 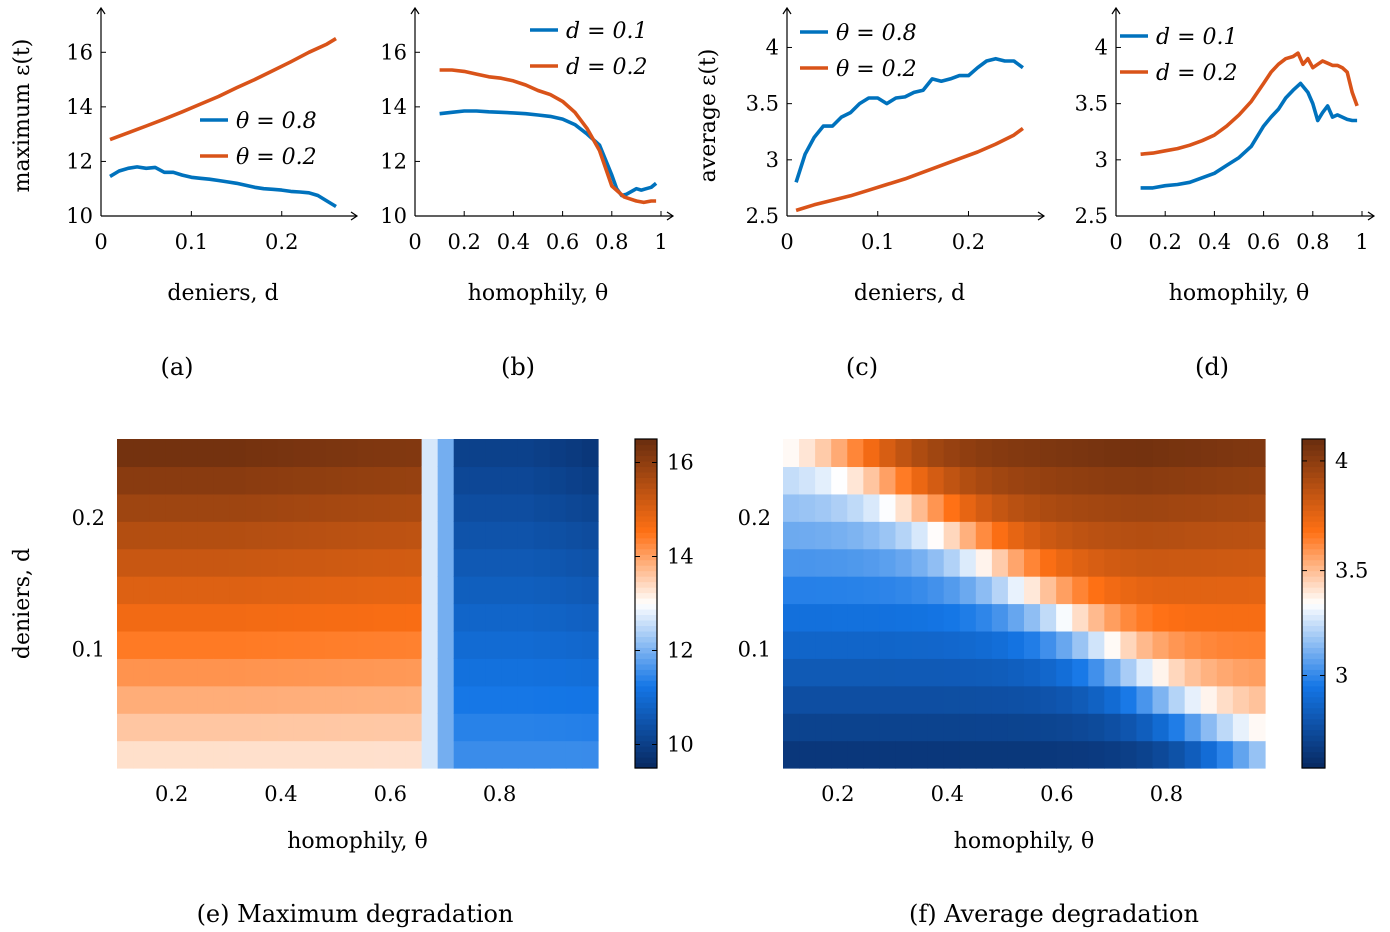 I want to click on legend-label: θ = 0.2, so click(x=876, y=69).